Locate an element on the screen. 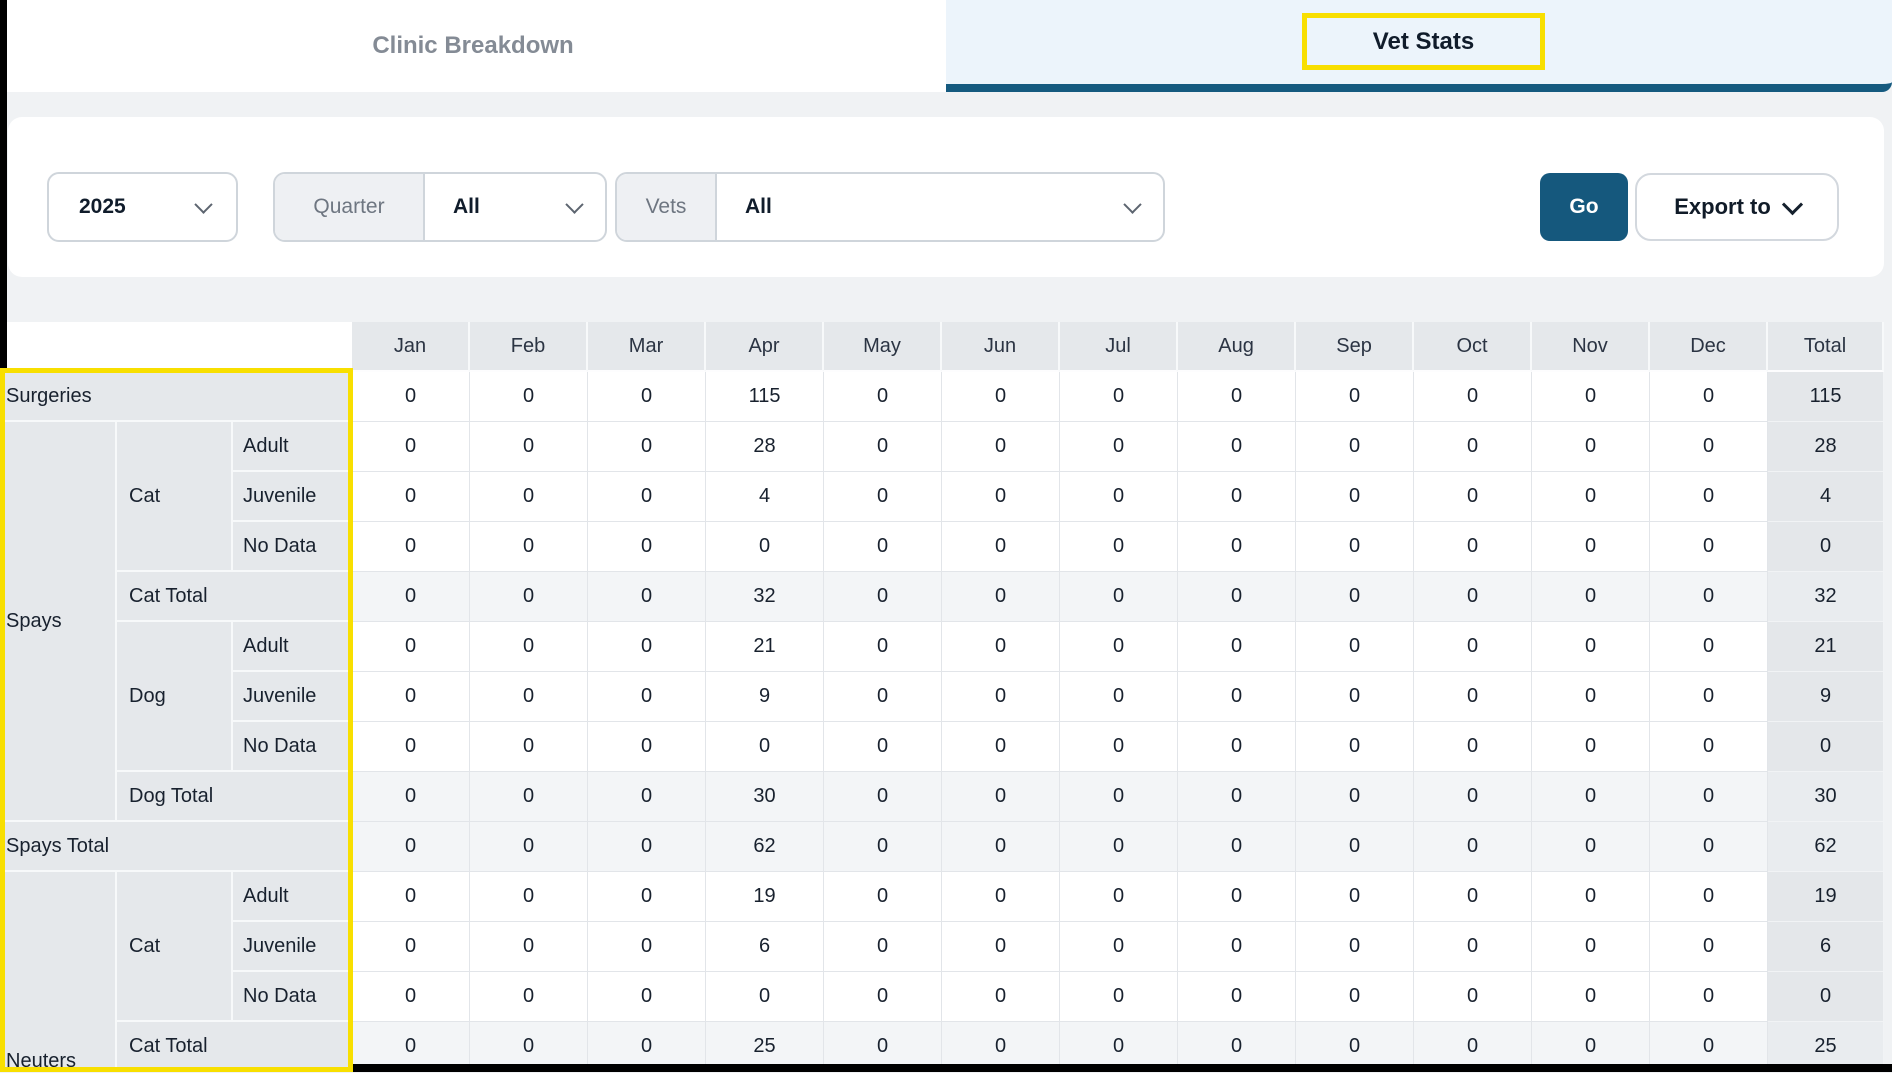 Image resolution: width=1892 pixels, height=1073 pixels. total-cell: 25 is located at coordinates (1826, 1047).